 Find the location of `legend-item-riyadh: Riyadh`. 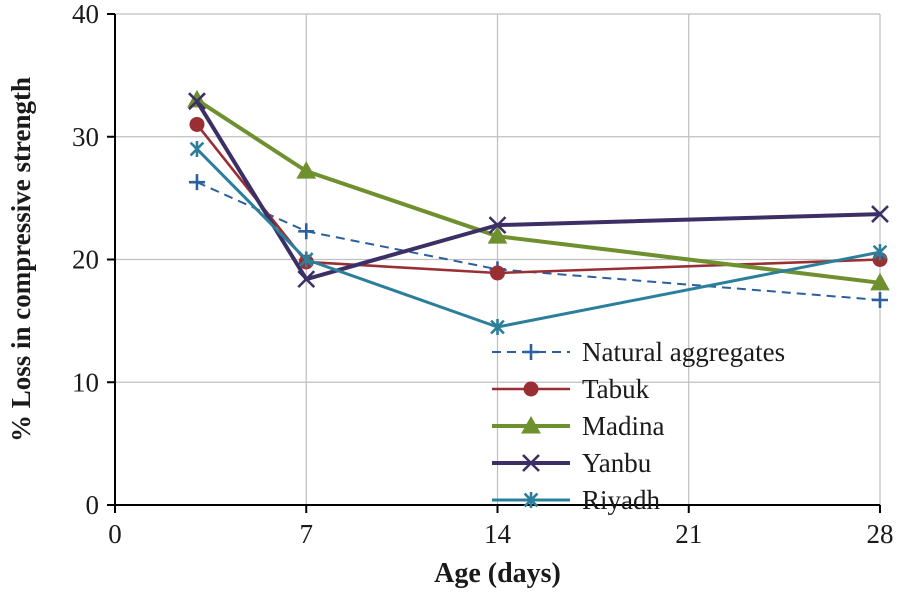

legend-item-riyadh: Riyadh is located at coordinates (576, 500).